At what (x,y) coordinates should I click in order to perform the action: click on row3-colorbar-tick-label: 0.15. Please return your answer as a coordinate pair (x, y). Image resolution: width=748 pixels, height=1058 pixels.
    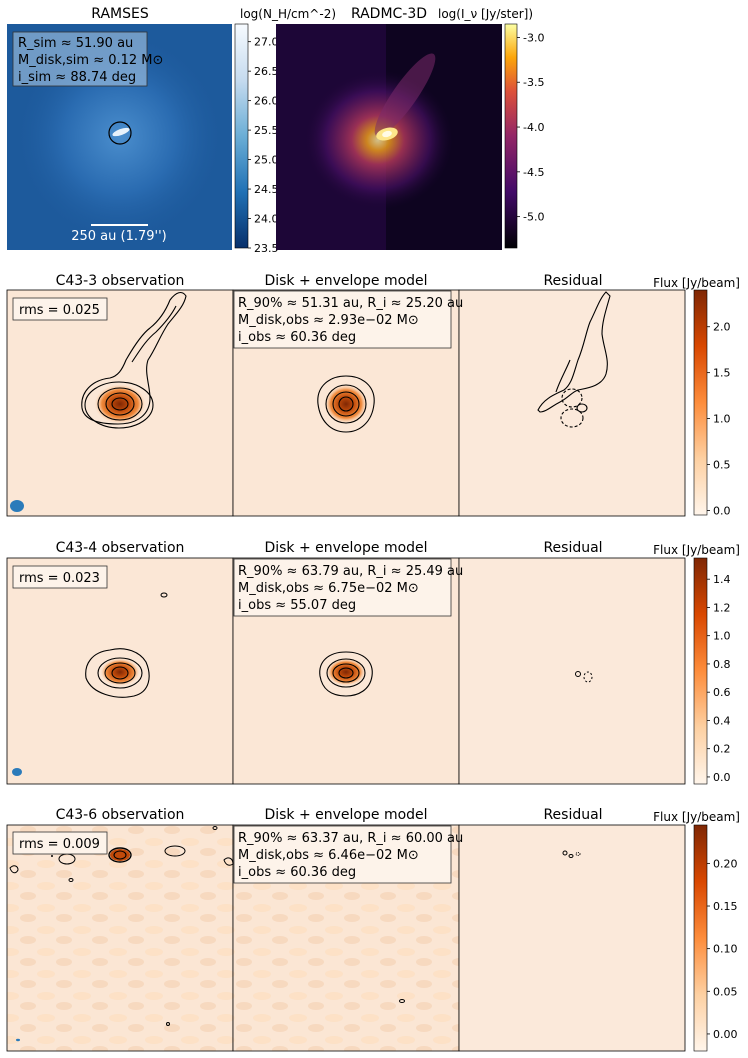
    Looking at the image, I should click on (725, 906).